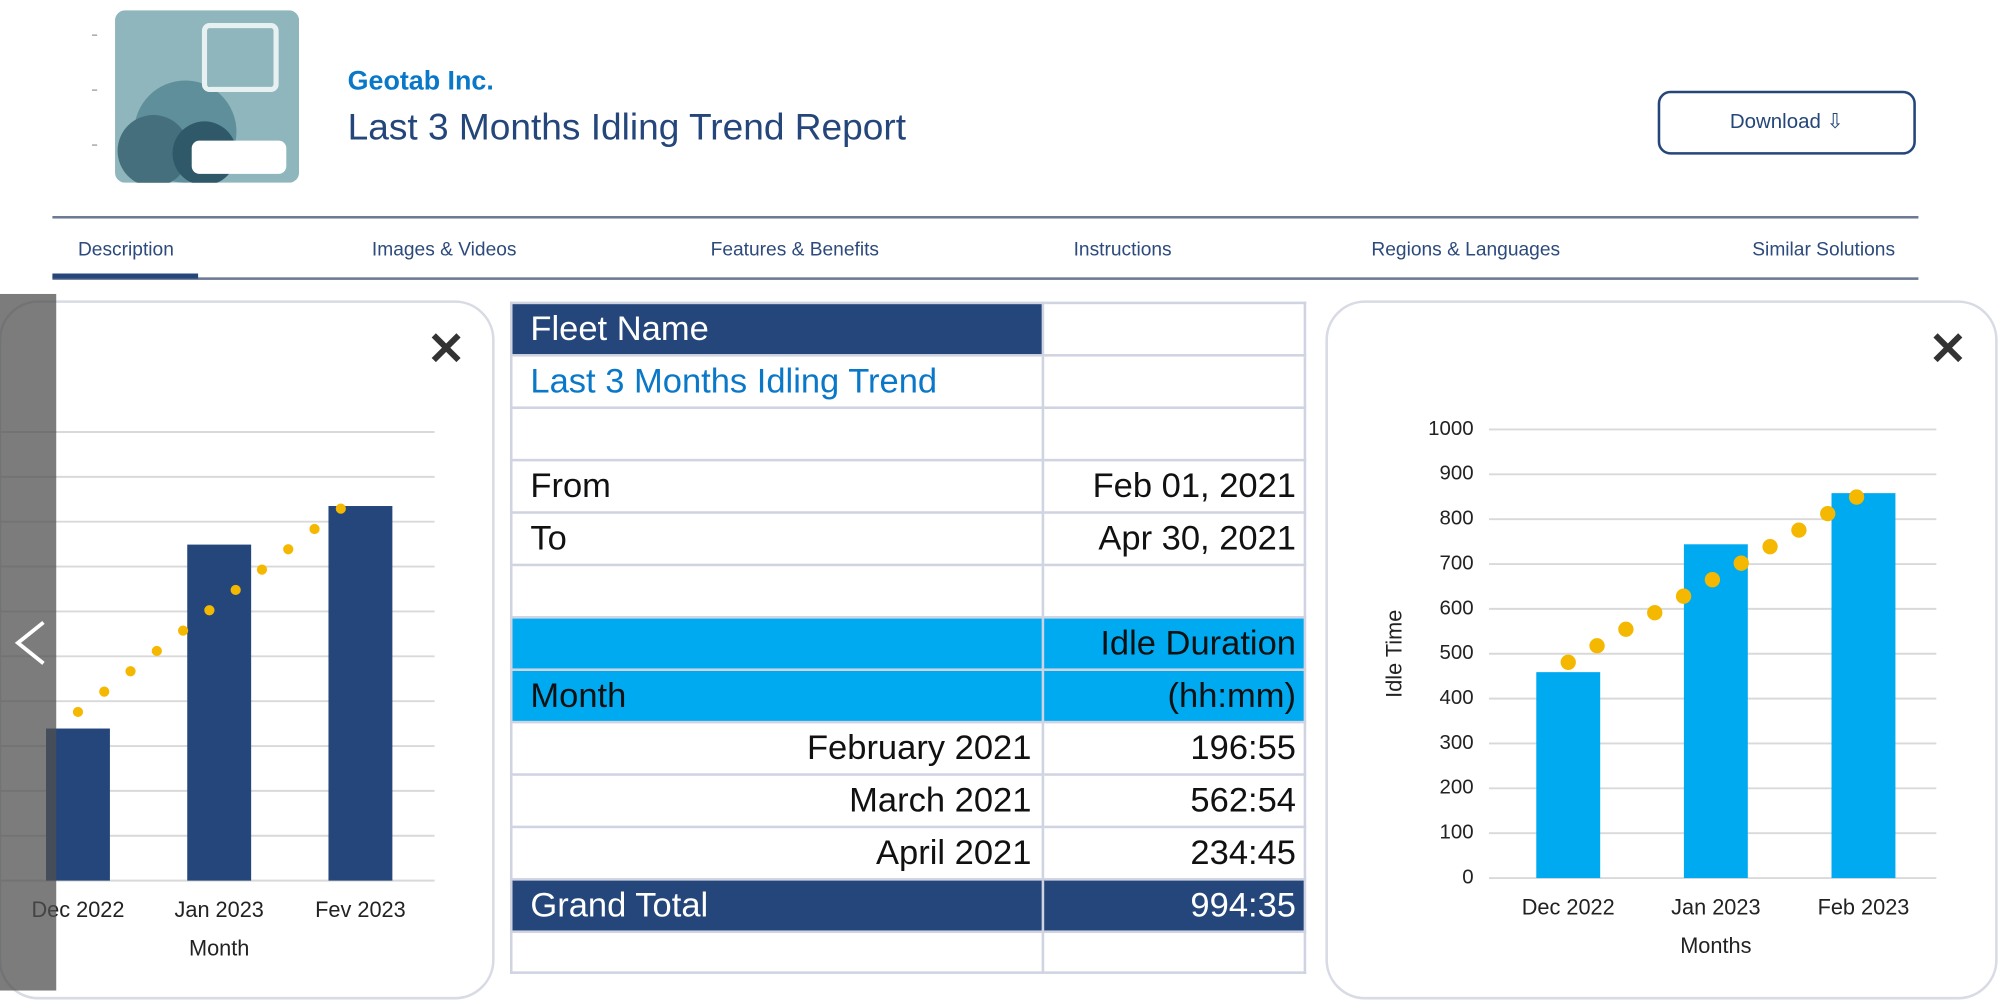  Describe the element at coordinates (1466, 250) in the screenshot. I see `tab: Regions & Languages` at that location.